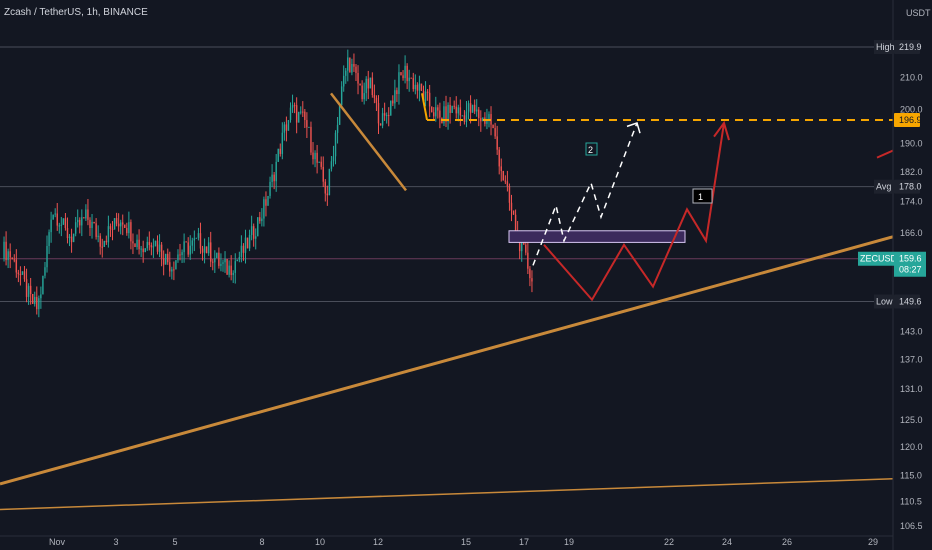  I want to click on x-tick-label: Nov, so click(57, 542).